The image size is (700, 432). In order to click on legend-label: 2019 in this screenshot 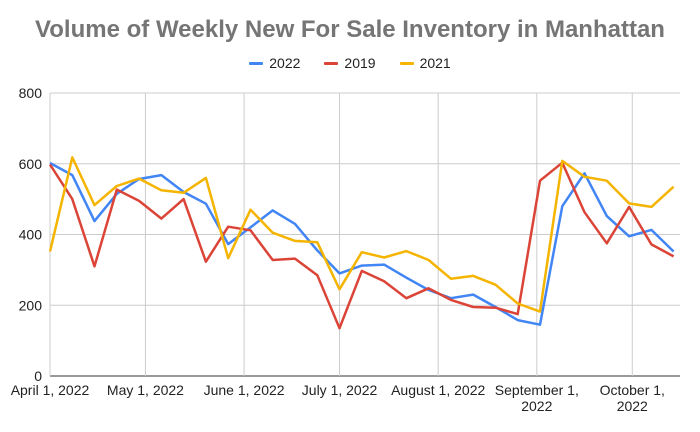, I will do `click(360, 63)`.